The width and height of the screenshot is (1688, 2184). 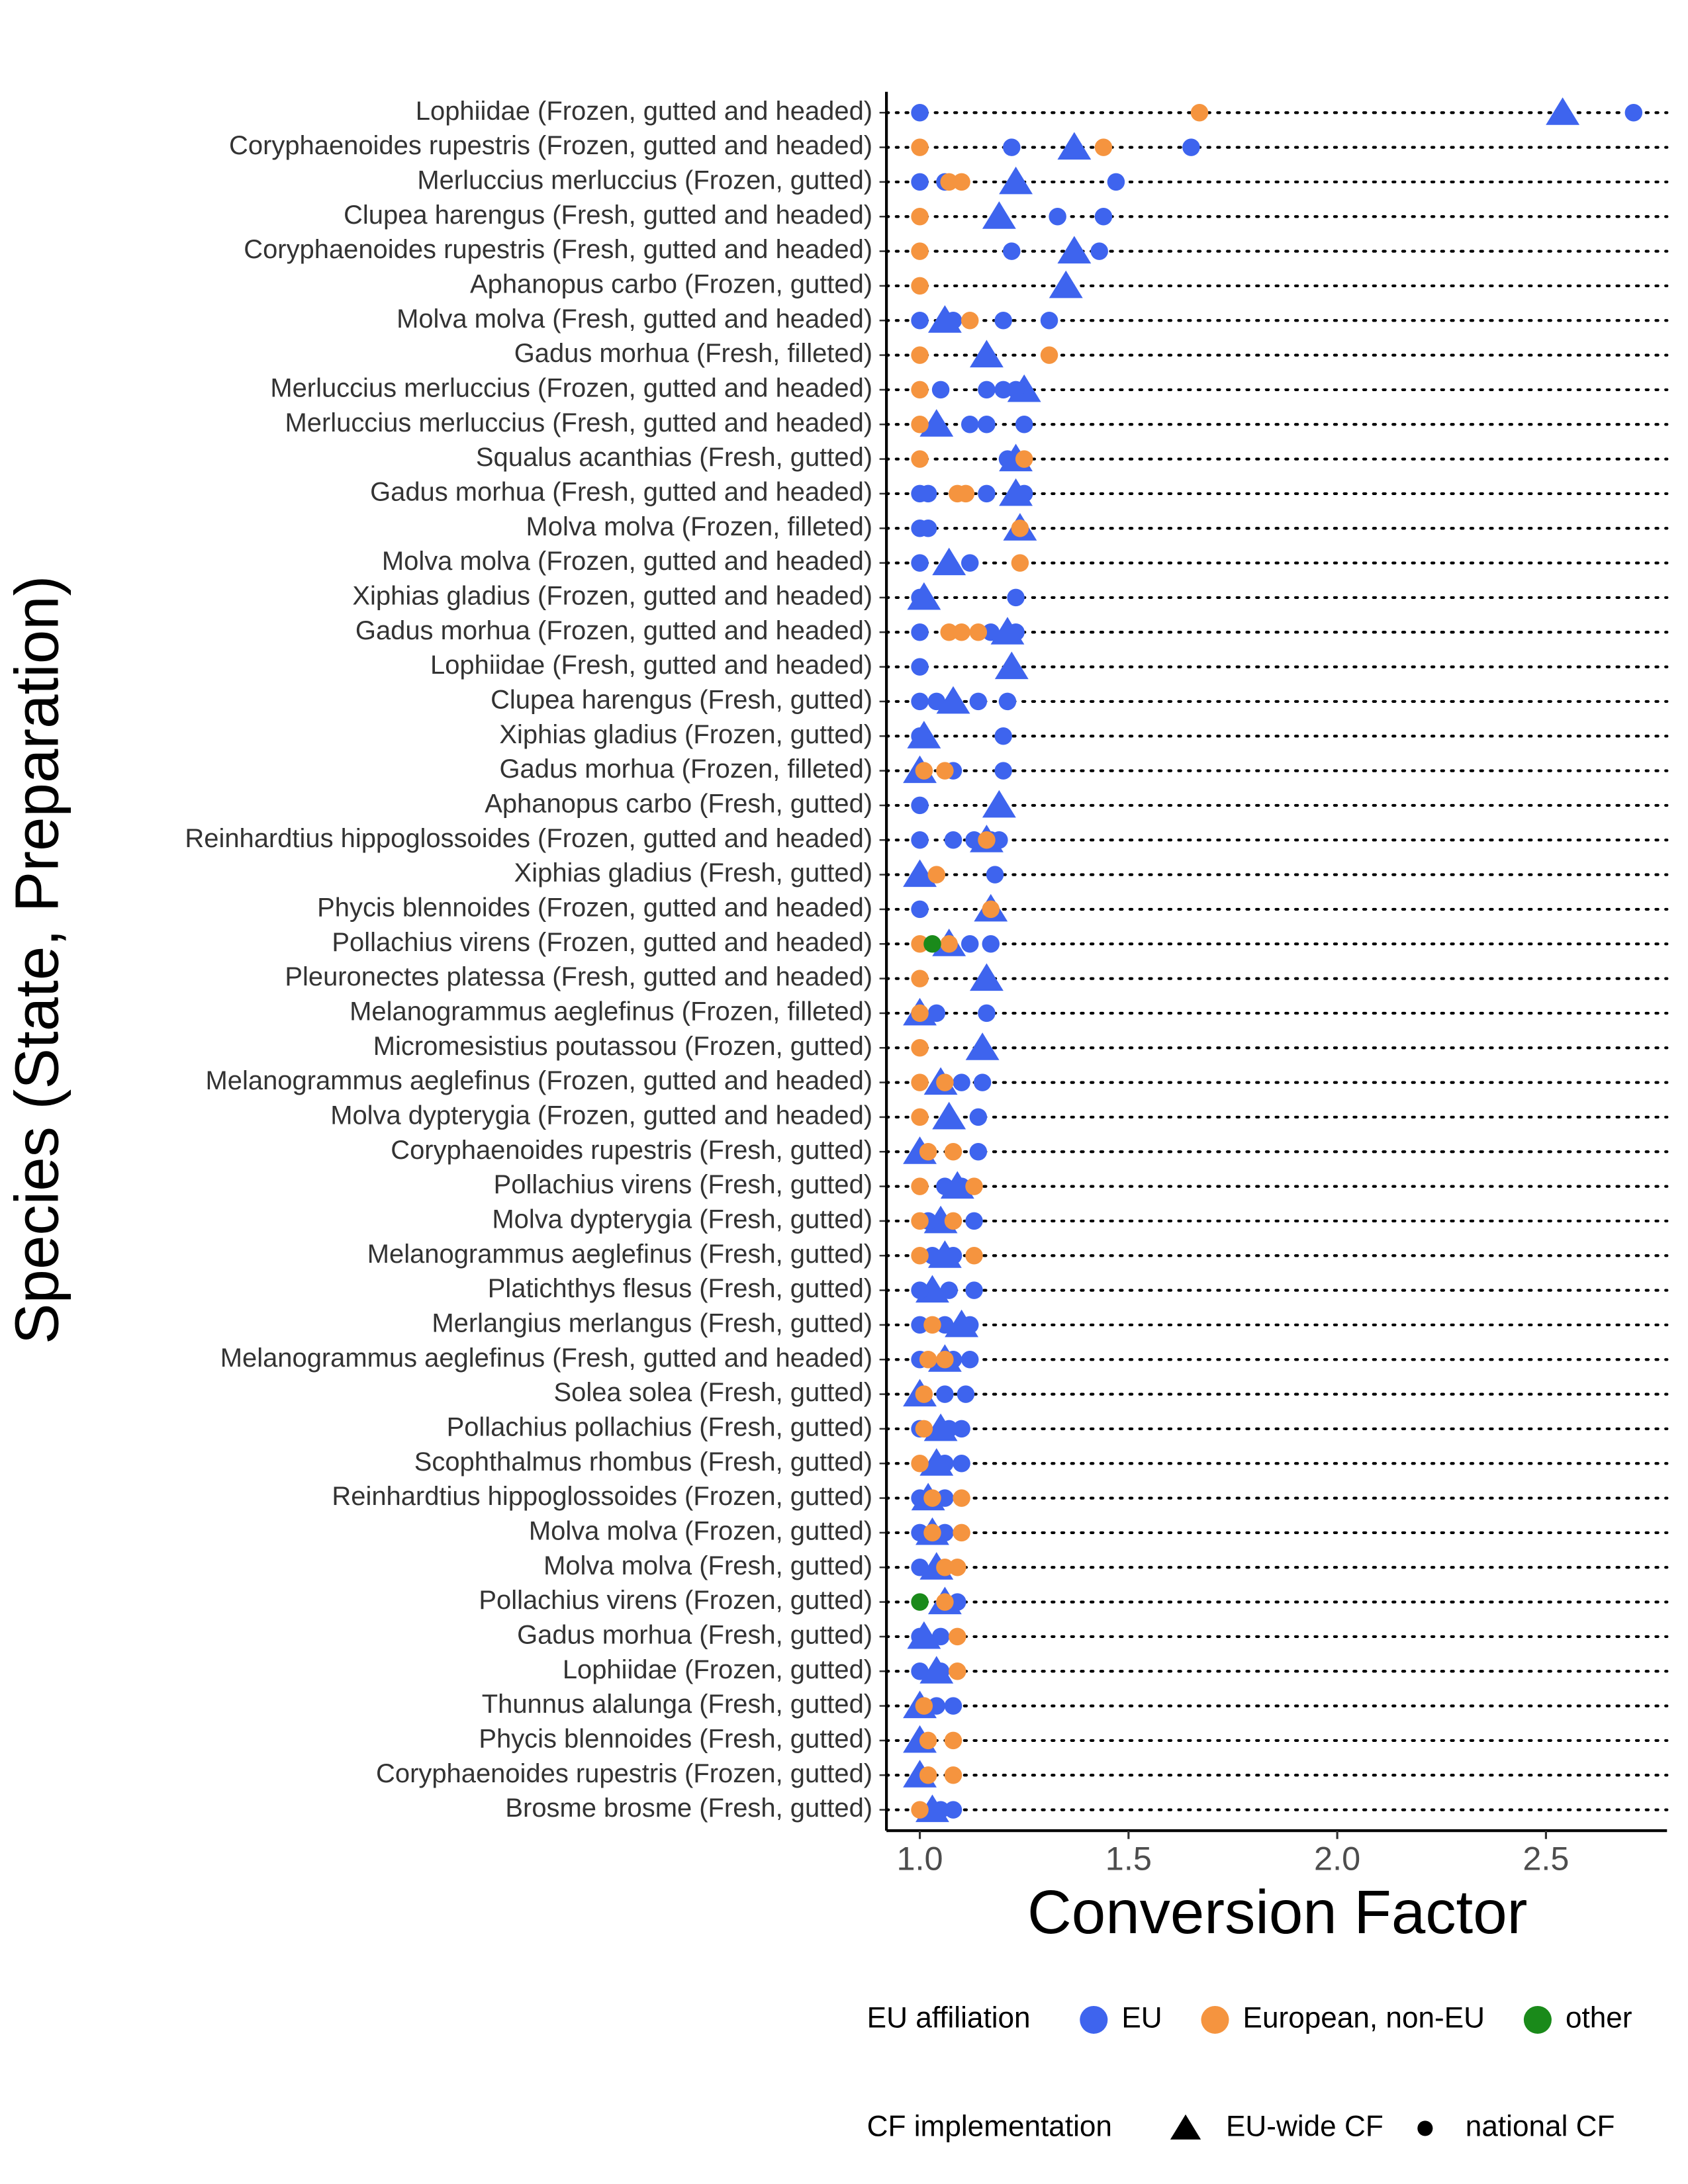 What do you see at coordinates (644, 180) in the screenshot?
I see `y-tick-label: Merluccius merluccius (Frozen, gutted)` at bounding box center [644, 180].